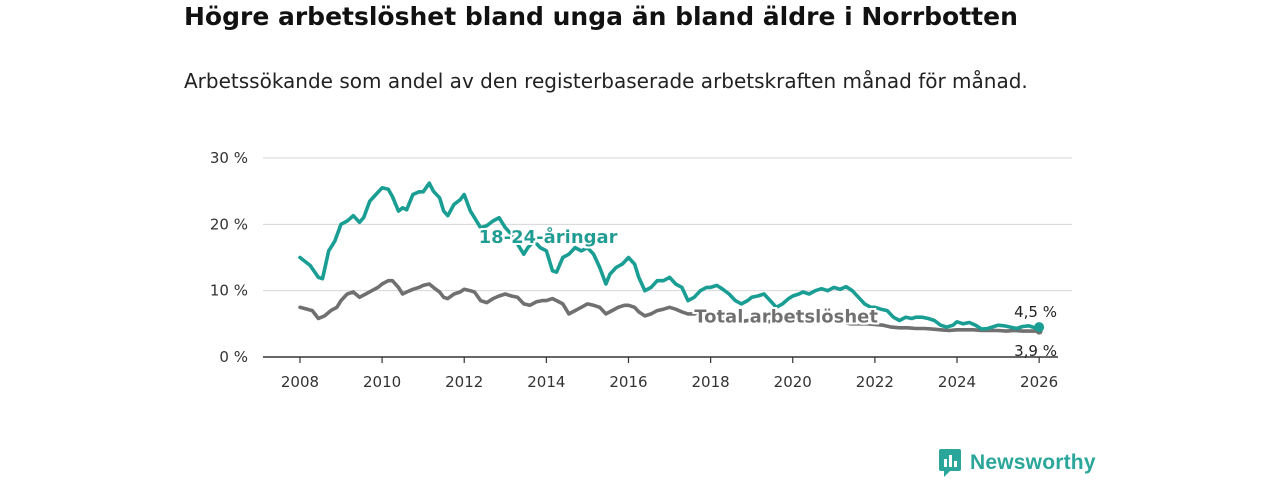 Image resolution: width=1280 pixels, height=480 pixels. Describe the element at coordinates (1039, 327) in the screenshot. I see `youth-end-point` at that location.